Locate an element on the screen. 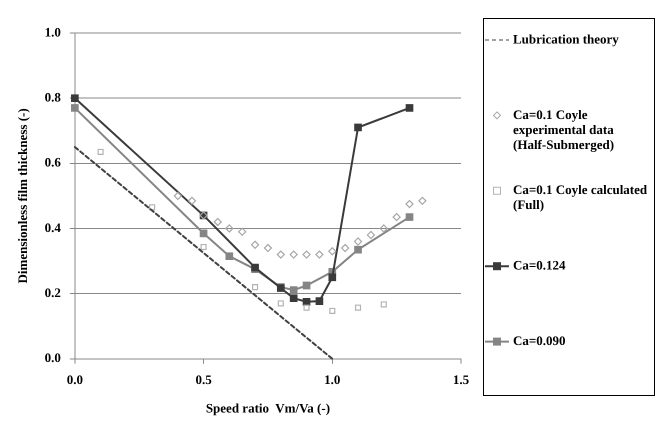  x-tick-label: 1.5 is located at coordinates (461, 379).